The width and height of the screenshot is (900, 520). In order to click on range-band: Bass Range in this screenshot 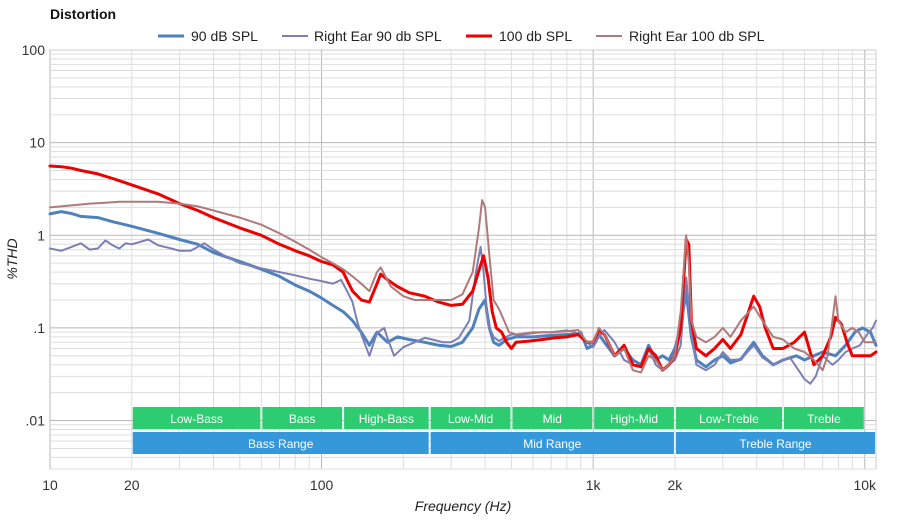, I will do `click(280, 443)`.